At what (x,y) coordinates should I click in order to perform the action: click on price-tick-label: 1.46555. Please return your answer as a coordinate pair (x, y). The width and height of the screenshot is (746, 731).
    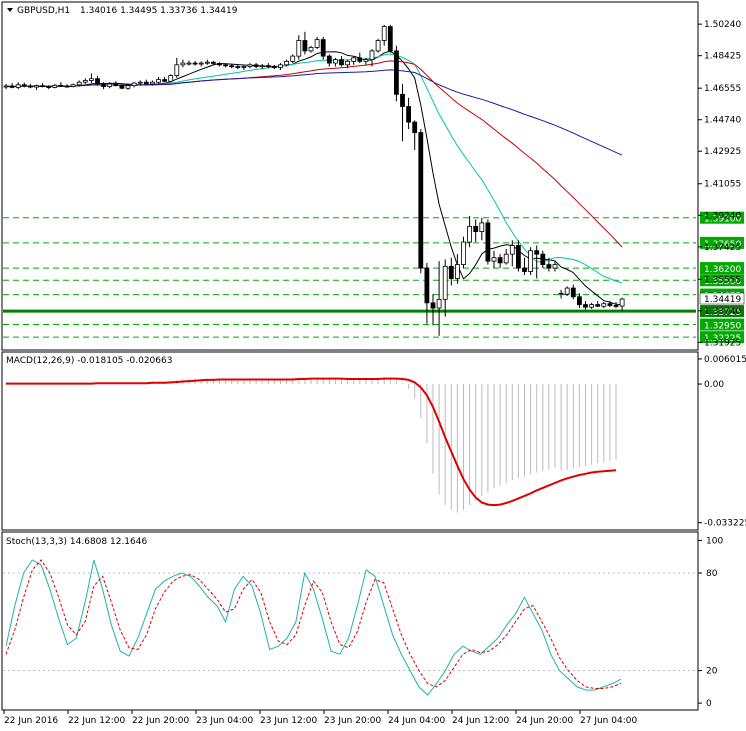
    Looking at the image, I should click on (722, 89).